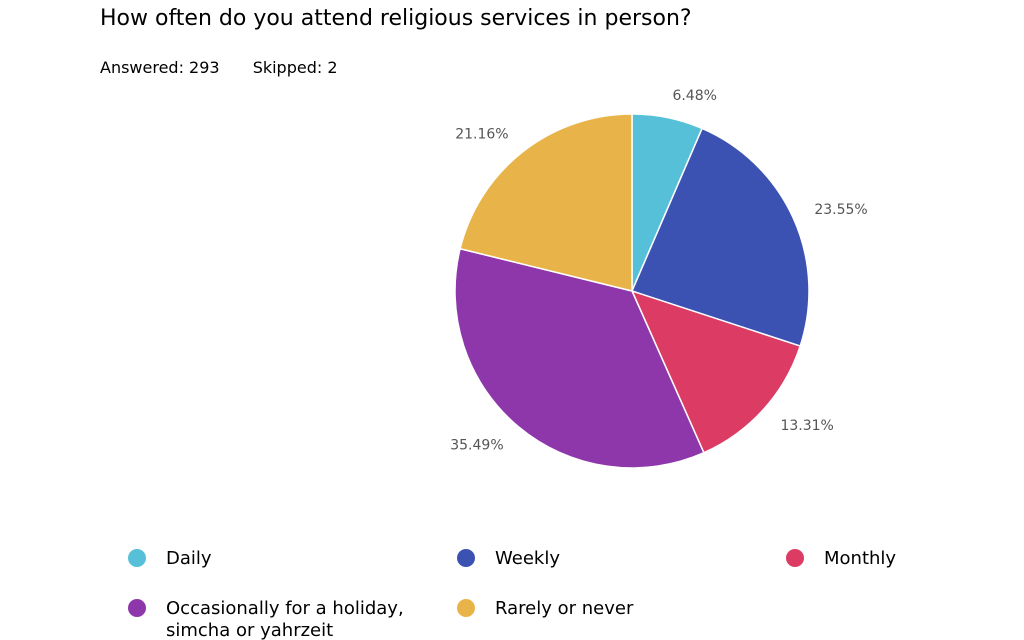  Describe the element at coordinates (795, 558) in the screenshot. I see `legend-swatch-monthly` at that location.